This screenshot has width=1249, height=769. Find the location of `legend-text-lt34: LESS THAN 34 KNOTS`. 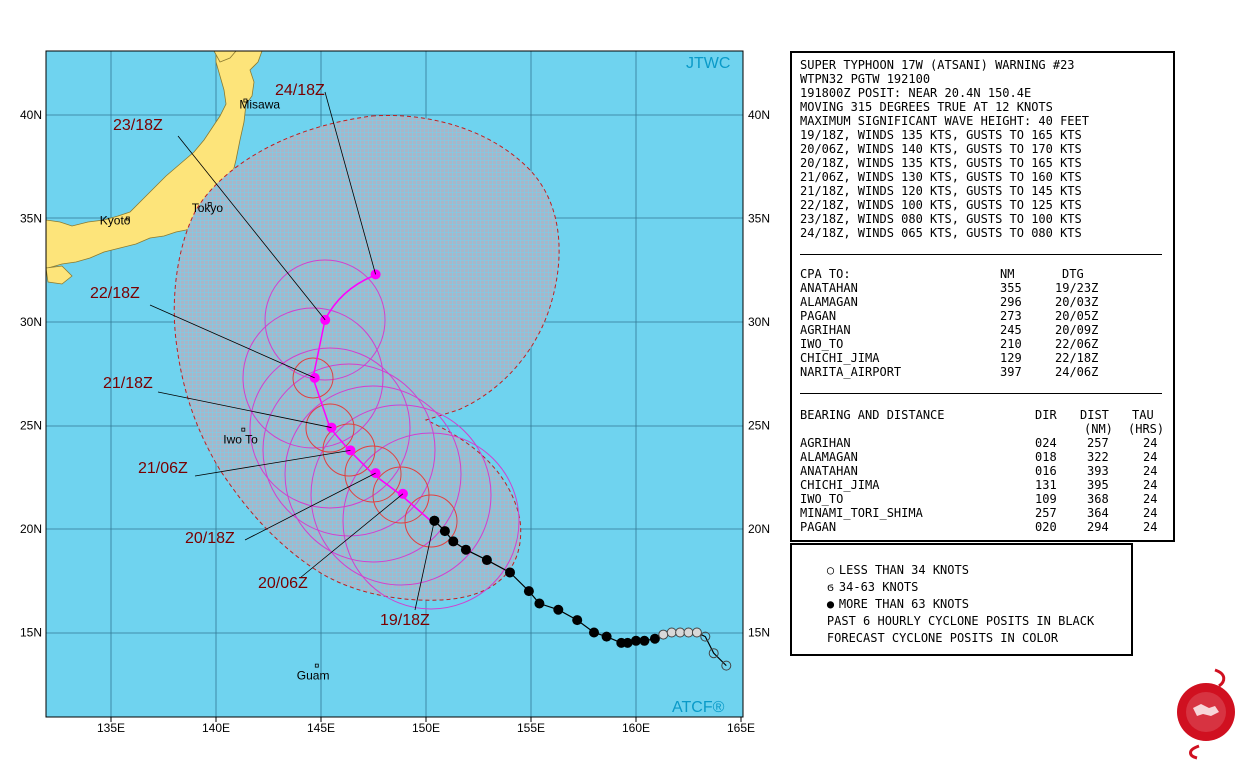

legend-text-lt34: LESS THAN 34 KNOTS is located at coordinates (903, 570).